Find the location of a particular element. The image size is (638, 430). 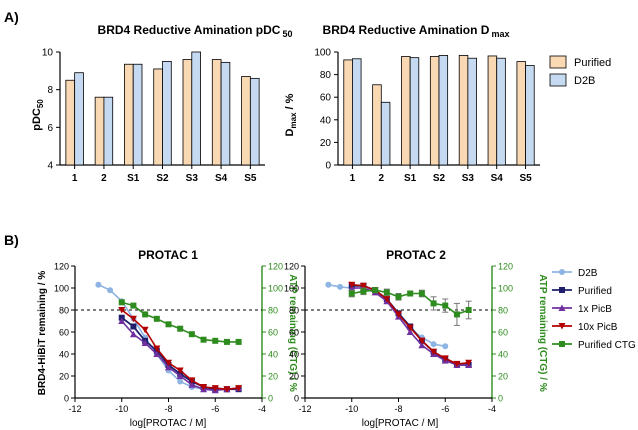

legend-label: 1x PicB is located at coordinates (595, 309).